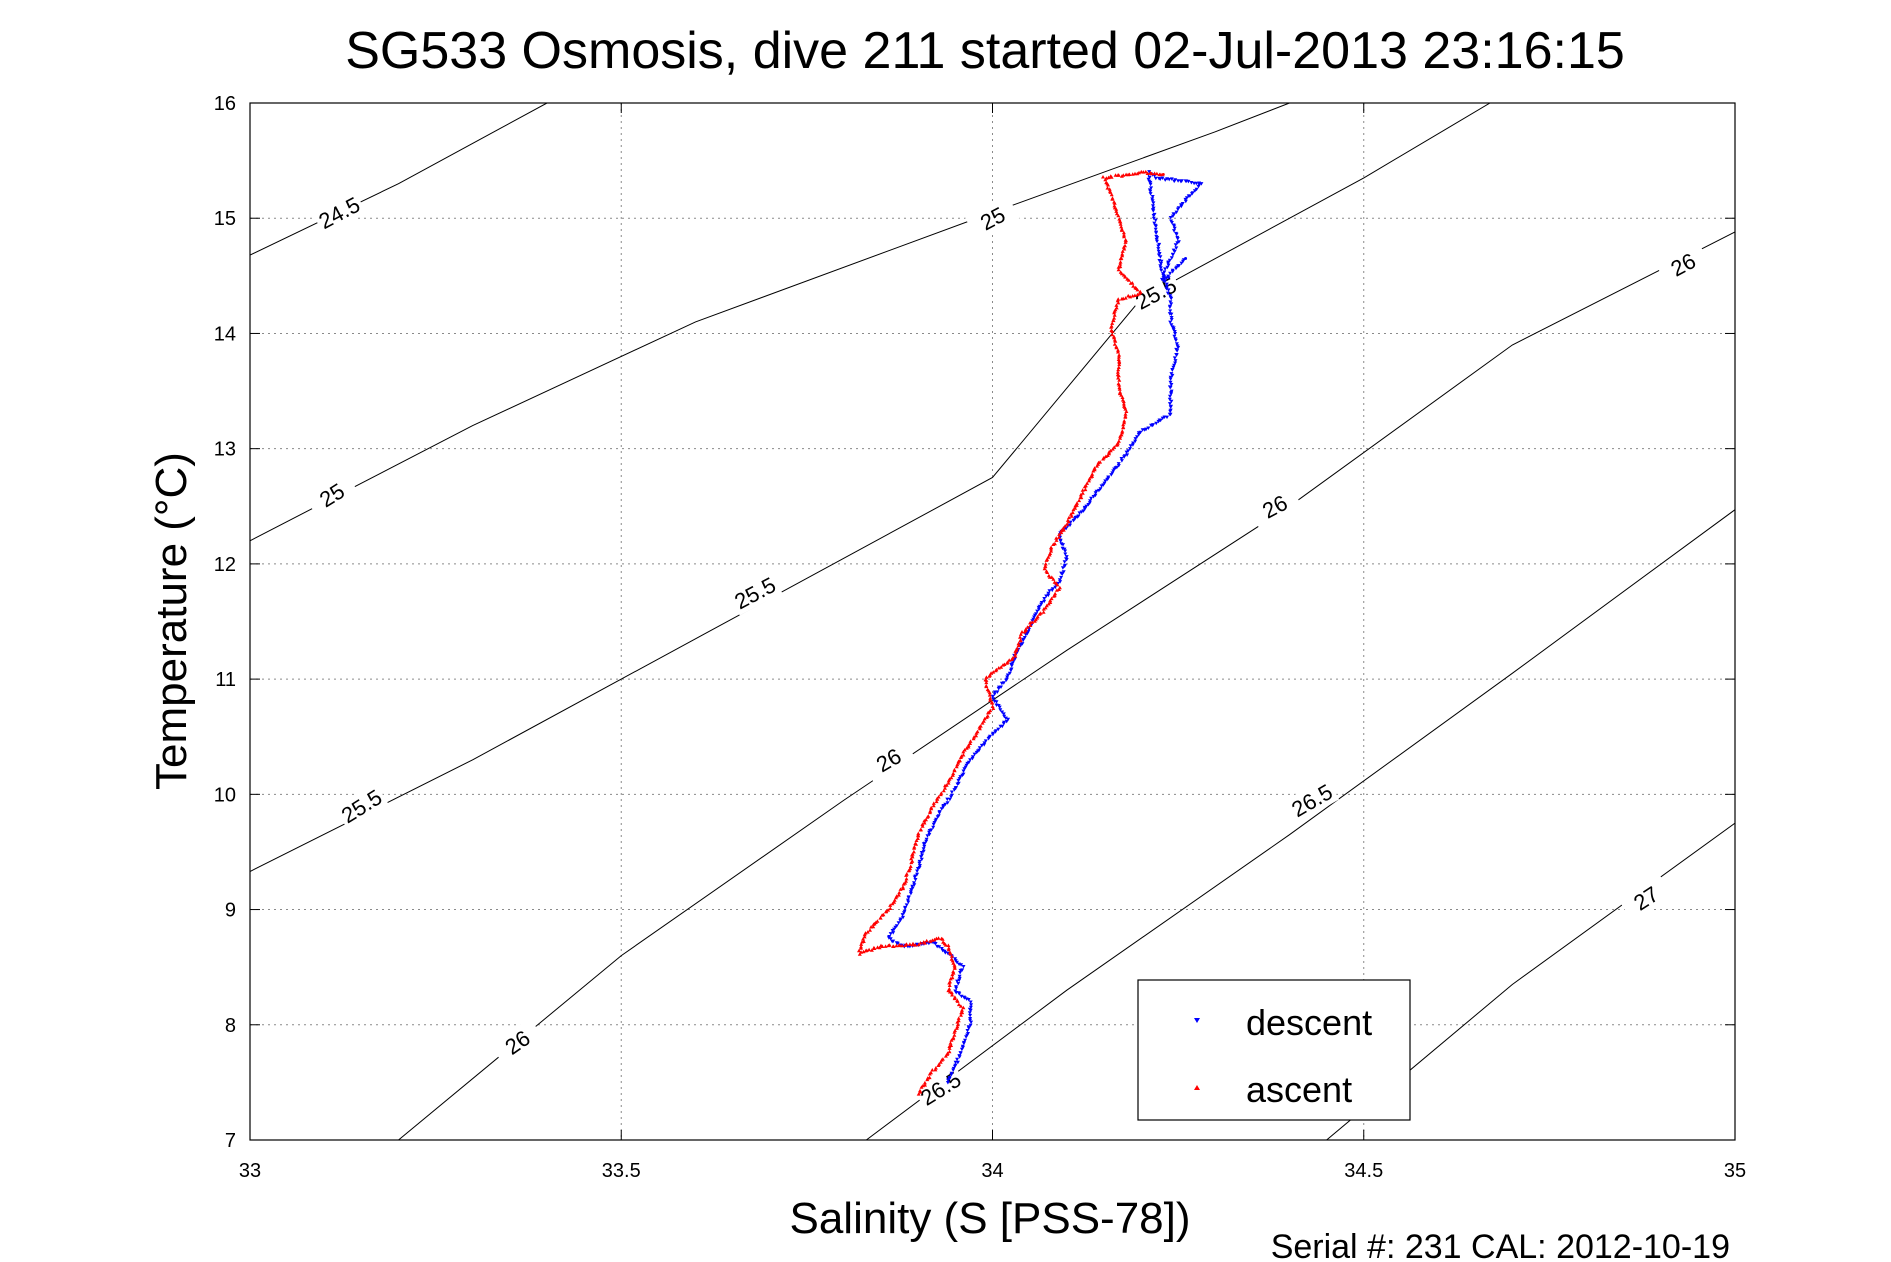 This screenshot has width=1891, height=1262. Describe the element at coordinates (225, 219) in the screenshot. I see `y-tick-label: 15` at that location.